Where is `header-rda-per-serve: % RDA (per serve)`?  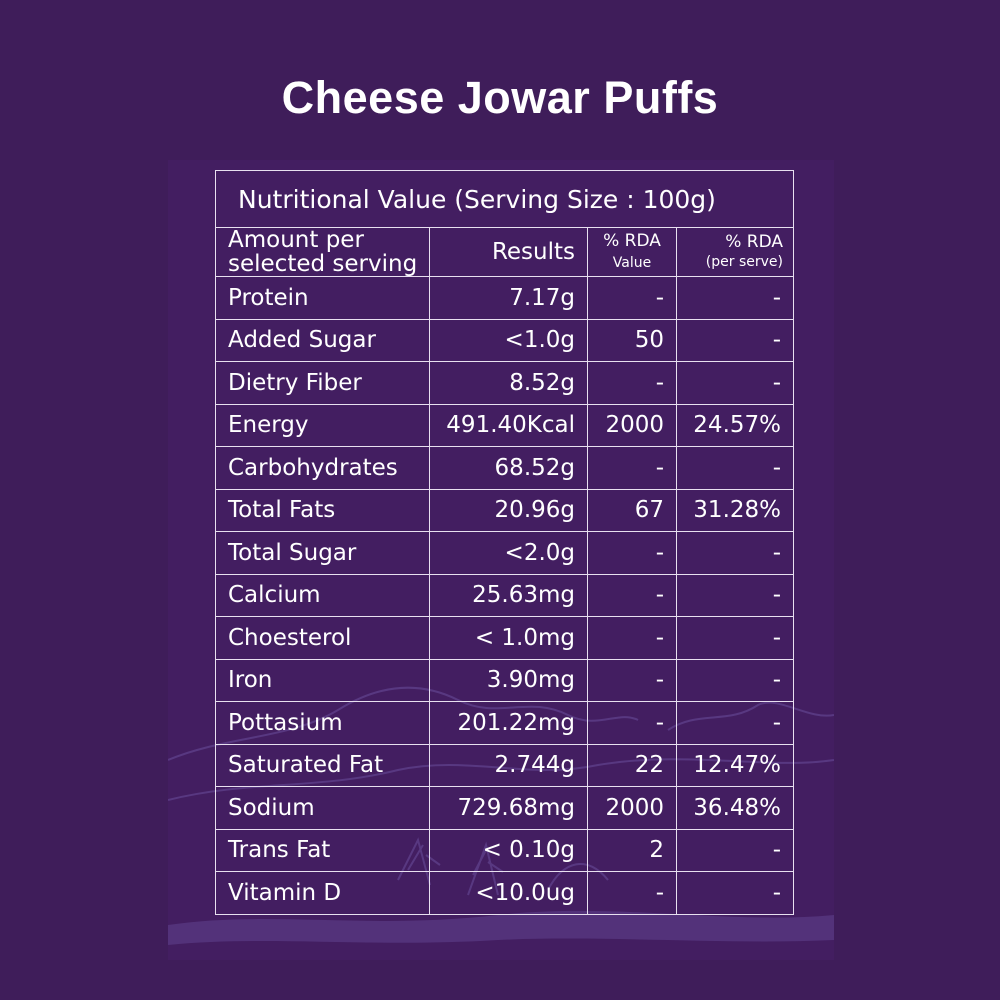 header-rda-per-serve: % RDA (per serve) is located at coordinates (735, 252).